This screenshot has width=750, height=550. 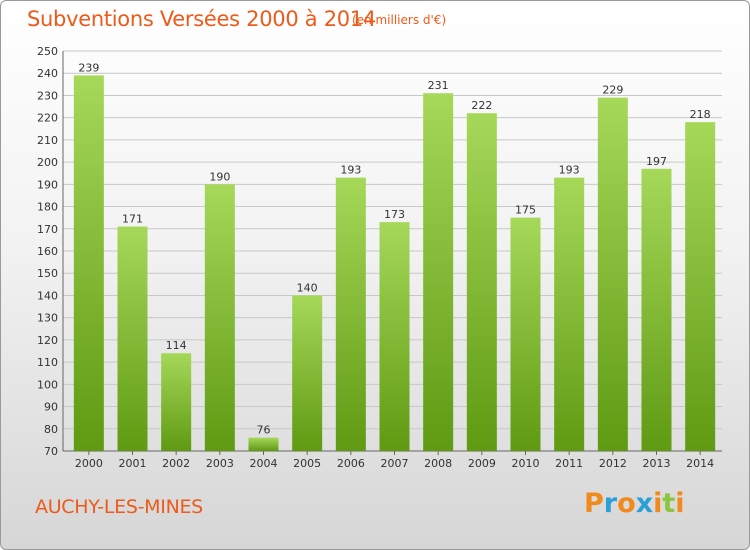 I want to click on logo-letter: t, so click(x=669, y=503).